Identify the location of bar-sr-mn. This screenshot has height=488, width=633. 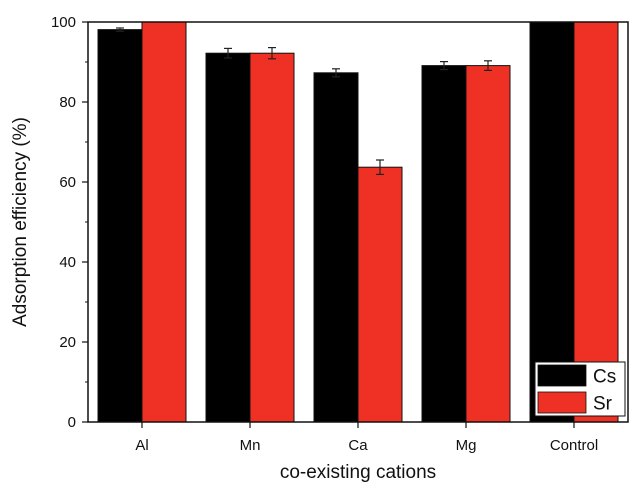
(272, 237).